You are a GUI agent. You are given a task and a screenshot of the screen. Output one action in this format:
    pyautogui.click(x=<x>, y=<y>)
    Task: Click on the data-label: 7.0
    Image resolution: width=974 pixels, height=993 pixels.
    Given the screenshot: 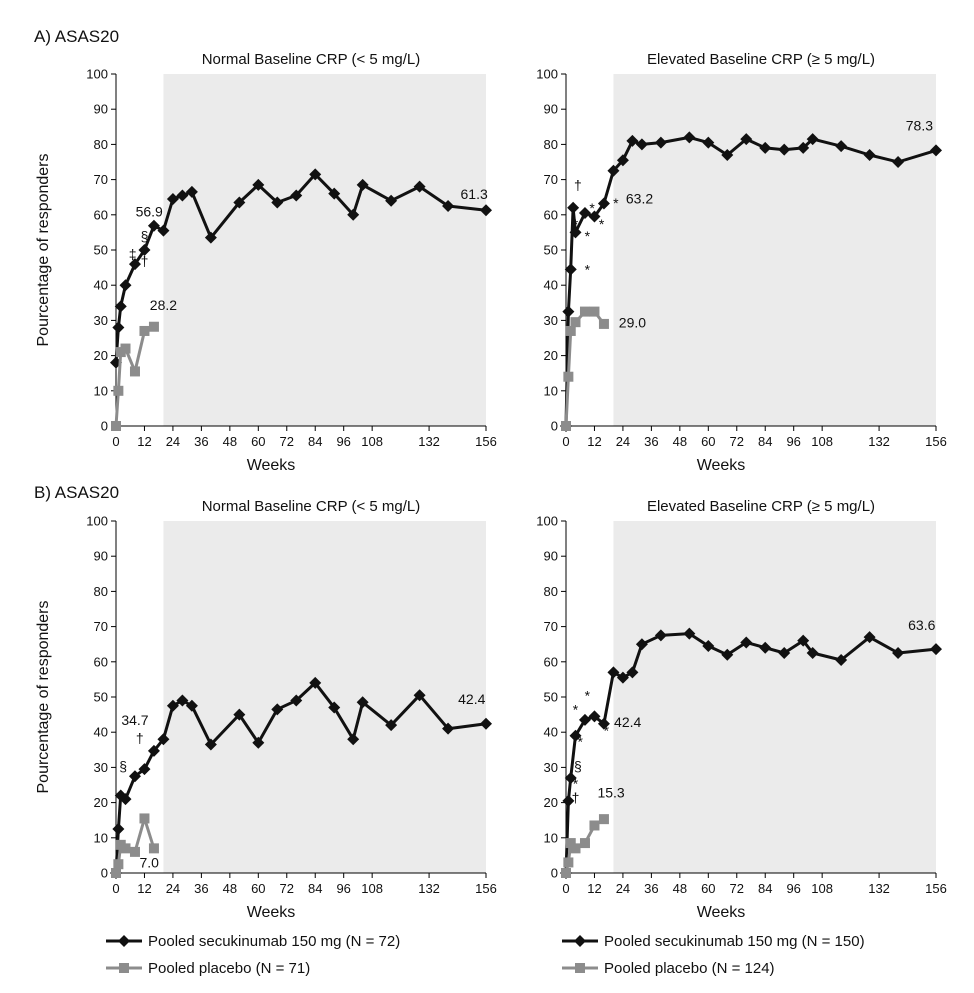 What is the action you would take?
    pyautogui.click(x=149, y=863)
    